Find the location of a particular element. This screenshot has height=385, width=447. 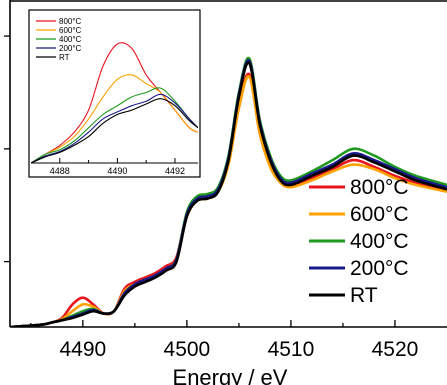

main-legend: 800°C 600°C 400°C 200°C RT is located at coordinates (359, 241).